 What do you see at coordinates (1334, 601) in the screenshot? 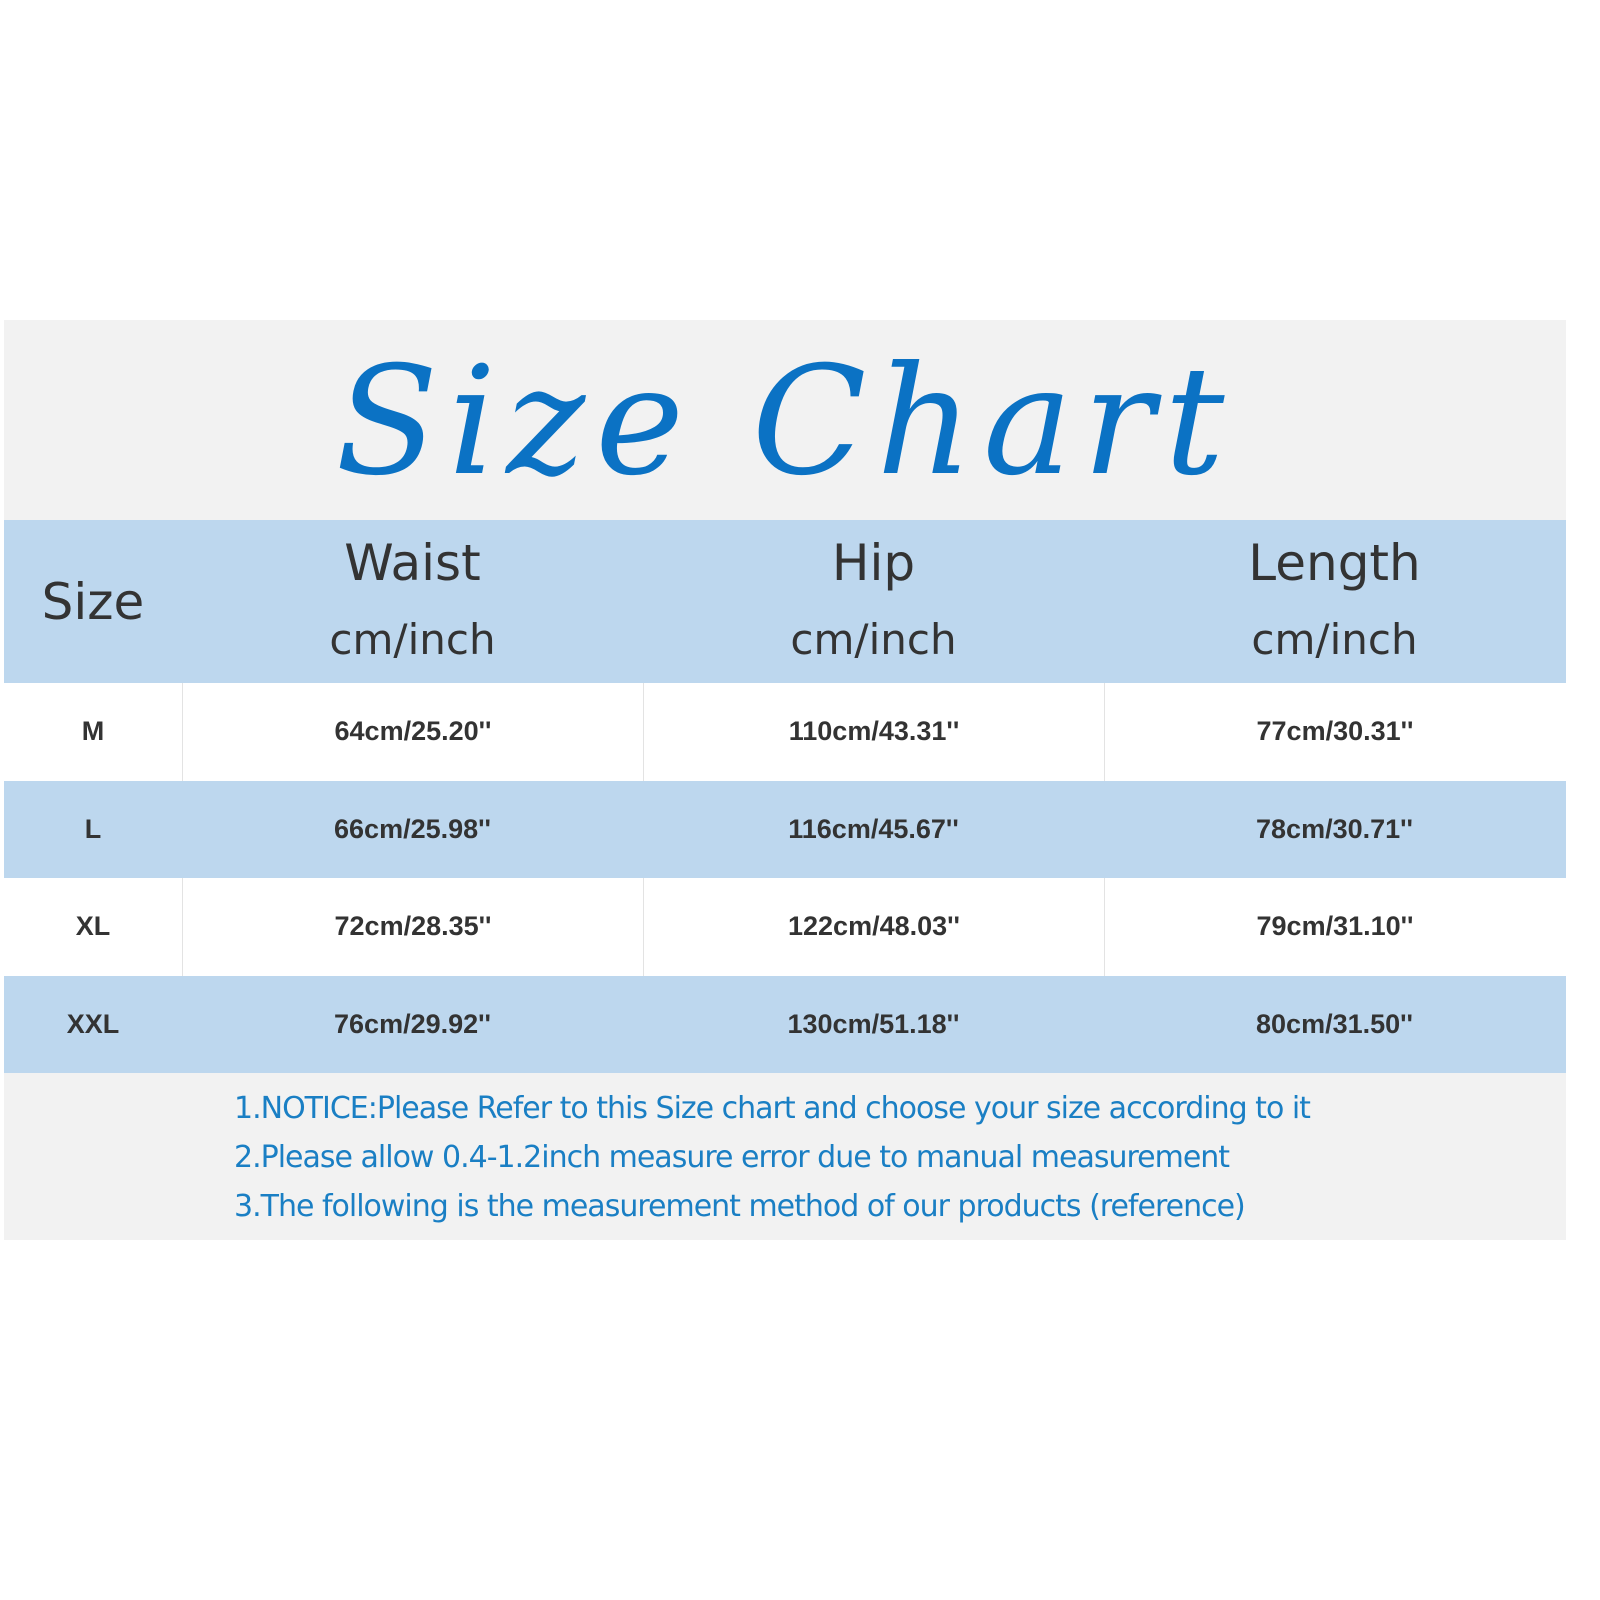
I see `header-length: Length cm/inch` at bounding box center [1334, 601].